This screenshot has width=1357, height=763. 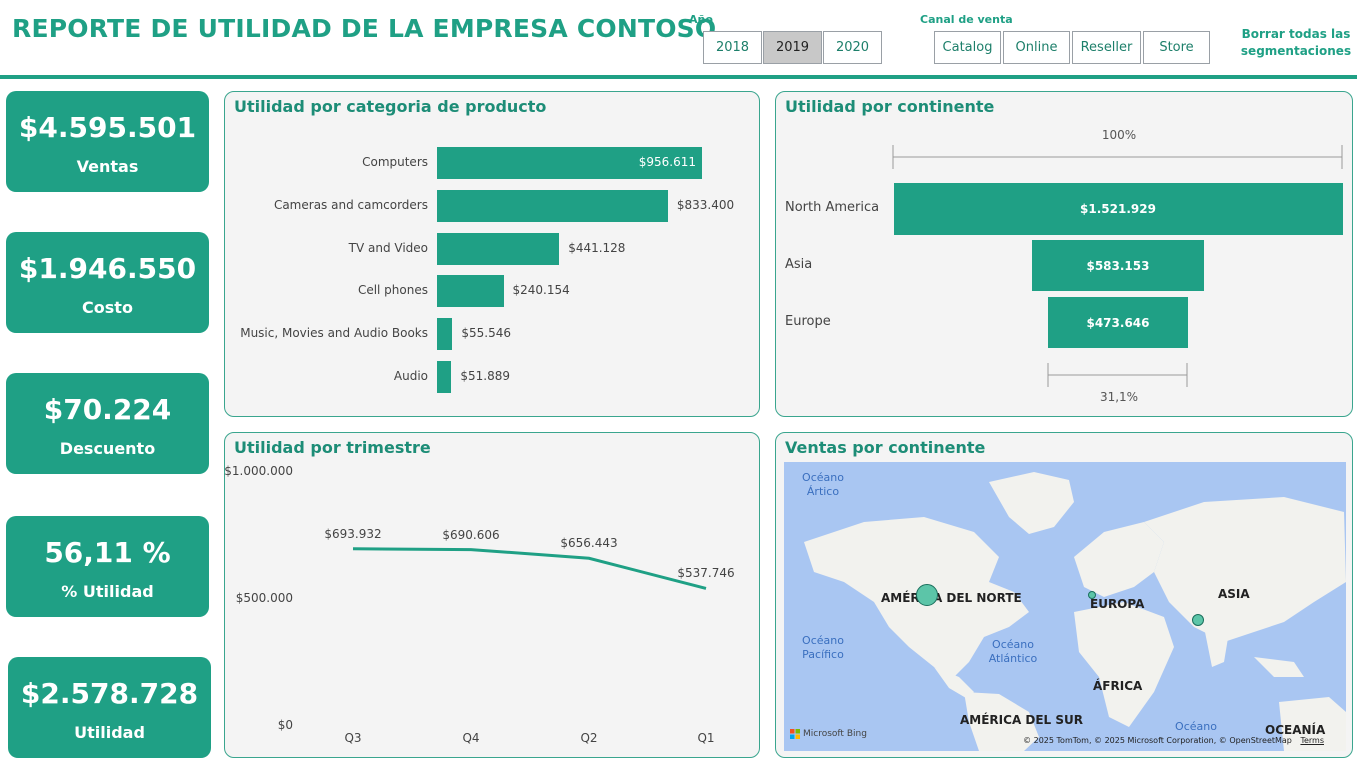 I want to click on kpi-card-porcentaje-utilidad: 56,11 % % Utilidad, so click(x=107, y=566).